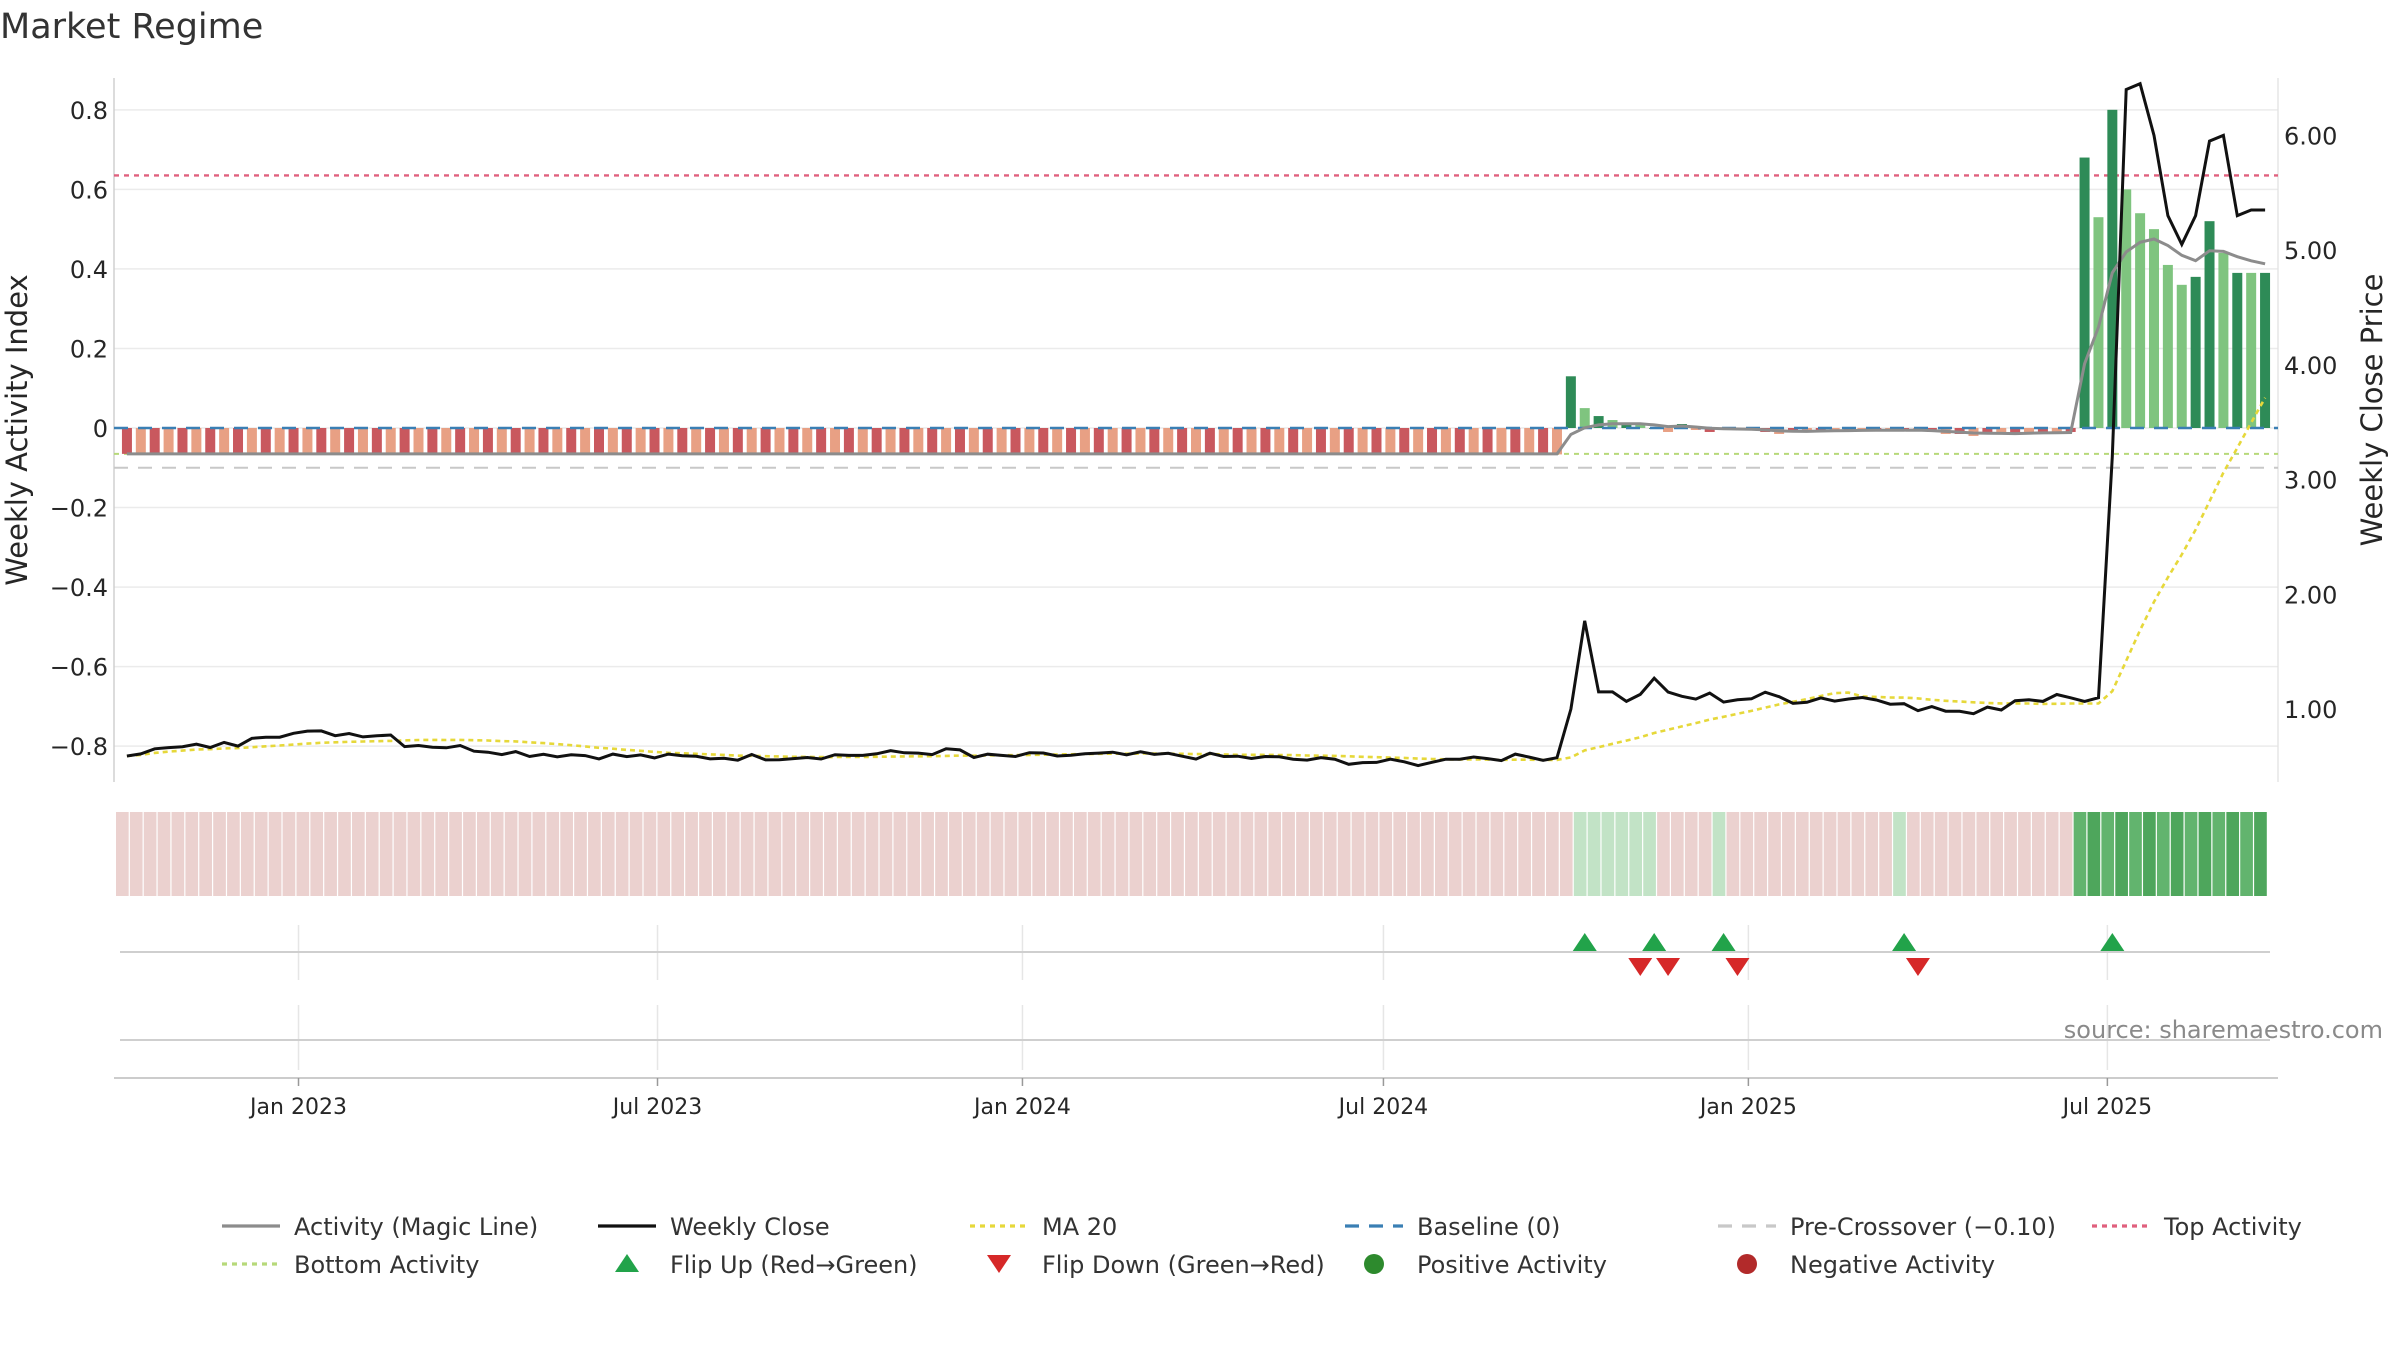 The width and height of the screenshot is (2400, 1350). Describe the element at coordinates (2310, 595) in the screenshot. I see `right-tick-label: 2.00` at that location.